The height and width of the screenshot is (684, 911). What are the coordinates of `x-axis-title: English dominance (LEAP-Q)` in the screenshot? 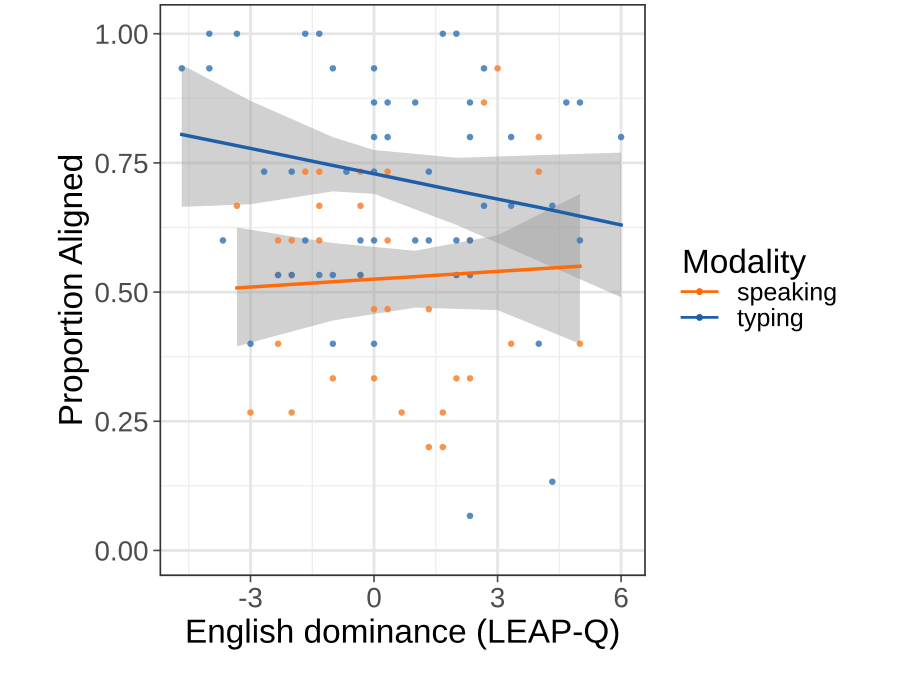 It's located at (403, 634).